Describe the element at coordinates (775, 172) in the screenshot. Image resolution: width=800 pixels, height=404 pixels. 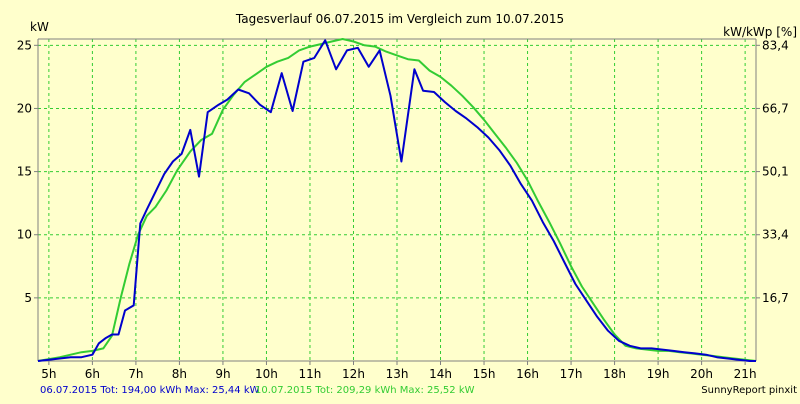
I see `y-tick-label-right-50,1: 50,1` at that location.